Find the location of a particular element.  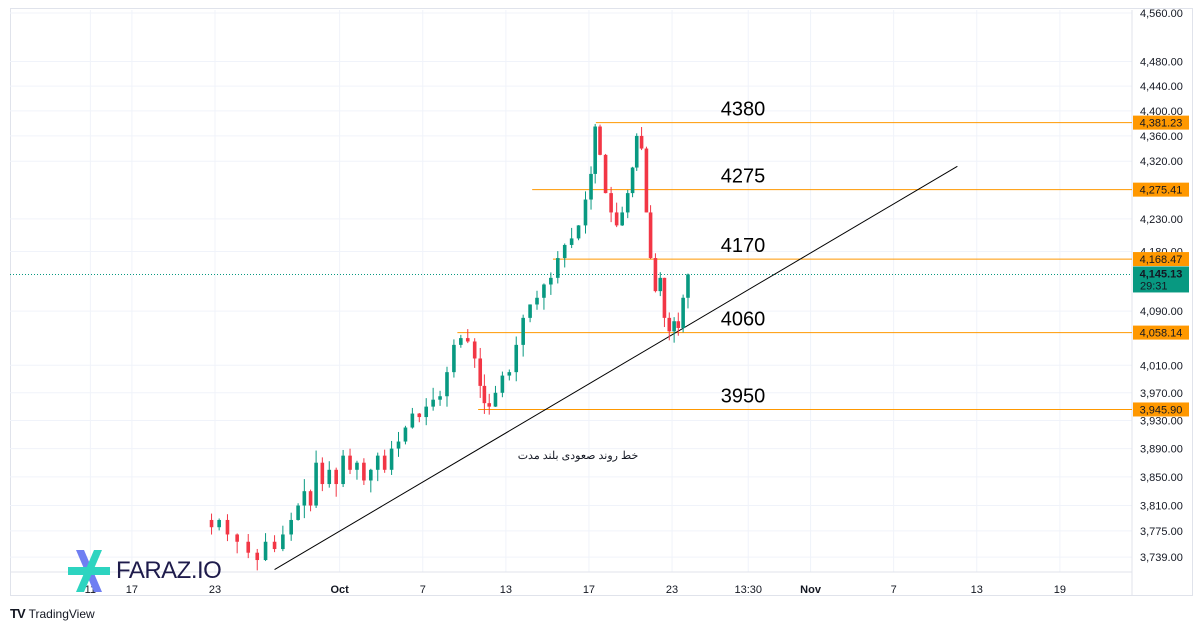

y-tick-label: 3,775.00 is located at coordinates (1161, 532).